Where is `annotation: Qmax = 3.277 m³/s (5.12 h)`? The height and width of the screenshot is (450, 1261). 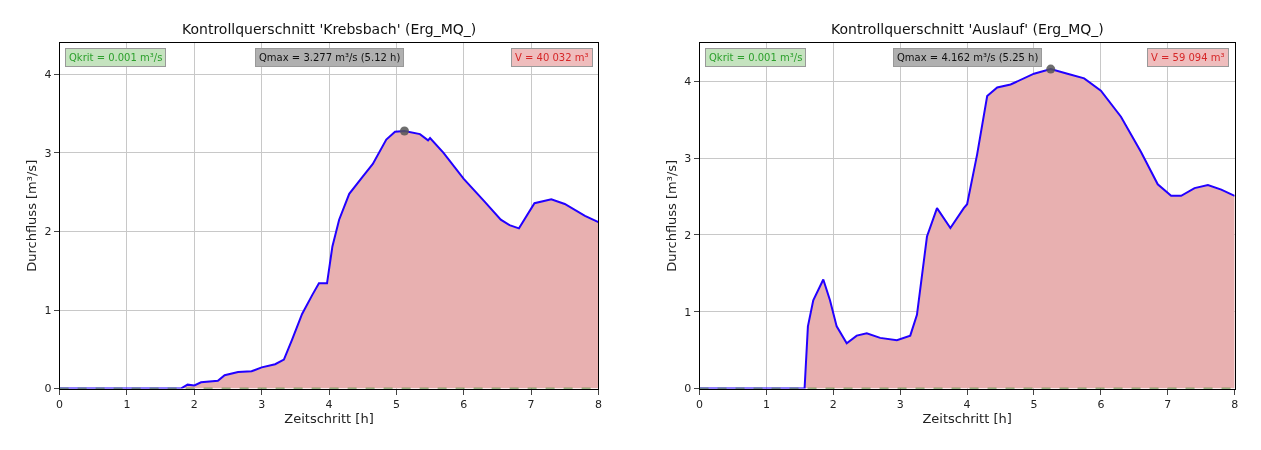 annotation: Qmax = 3.277 m³/s (5.12 h) is located at coordinates (330, 57).